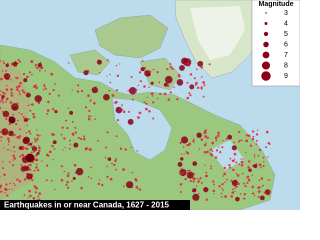 This screenshot has height=240, width=320. What do you see at coordinates (286, 13) in the screenshot?
I see `legend-label: 3` at bounding box center [286, 13].